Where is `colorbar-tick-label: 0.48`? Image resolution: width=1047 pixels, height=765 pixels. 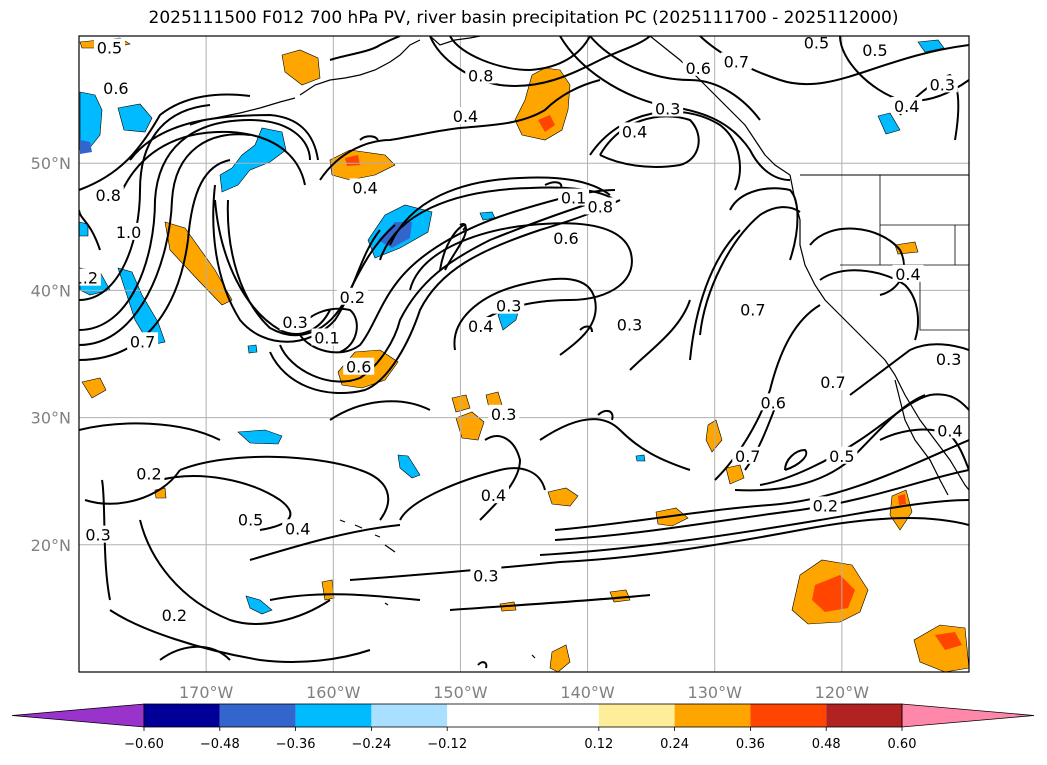
colorbar-tick-label: 0.48 is located at coordinates (826, 744).